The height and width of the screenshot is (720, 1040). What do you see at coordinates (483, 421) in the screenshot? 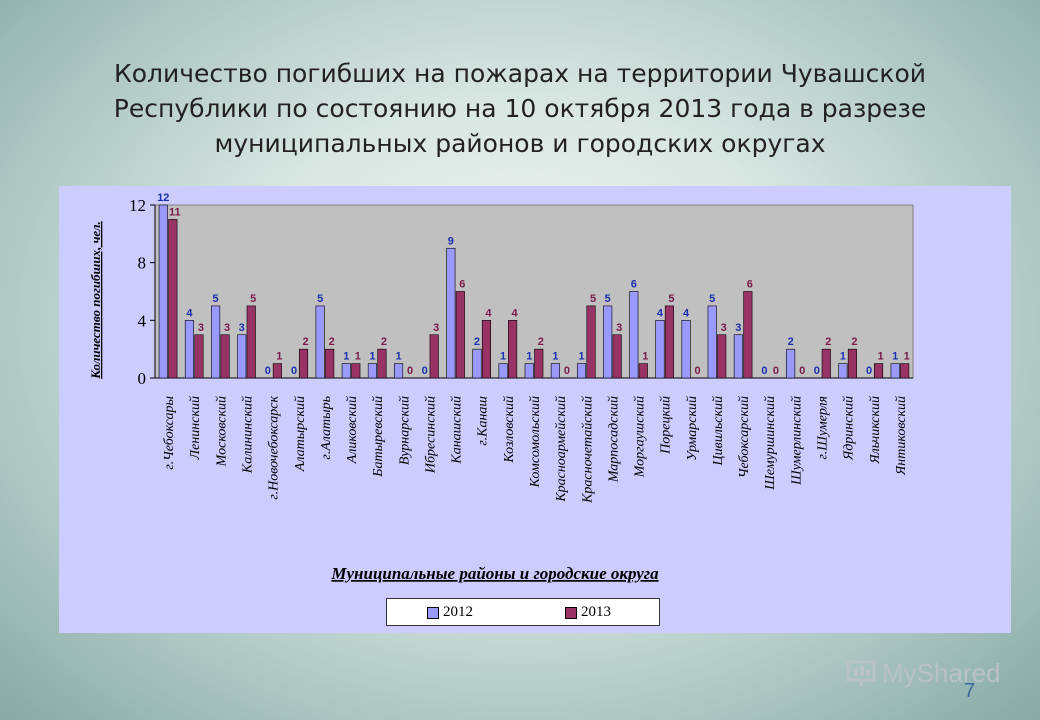
I see `x-tick-label: г.Канаш` at bounding box center [483, 421].